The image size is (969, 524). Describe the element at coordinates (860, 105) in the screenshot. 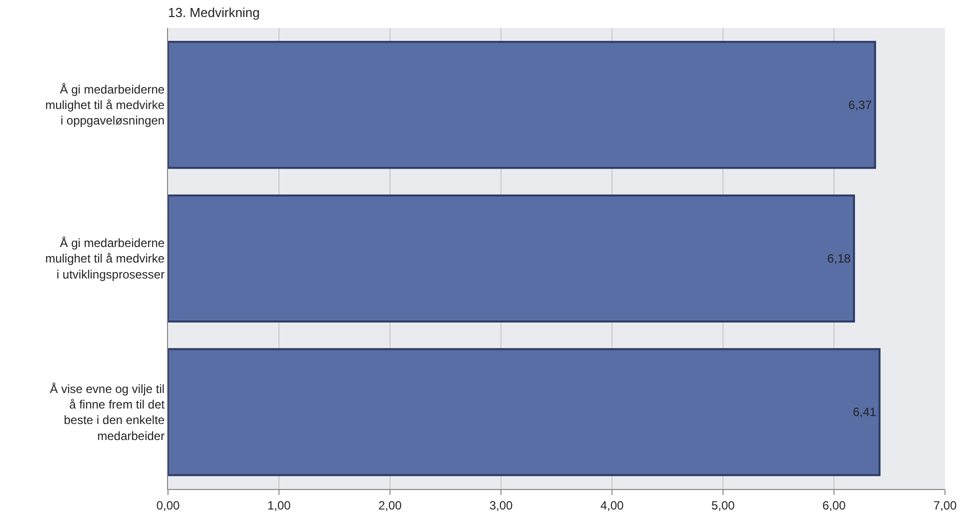

I see `data-label: 6,37` at that location.